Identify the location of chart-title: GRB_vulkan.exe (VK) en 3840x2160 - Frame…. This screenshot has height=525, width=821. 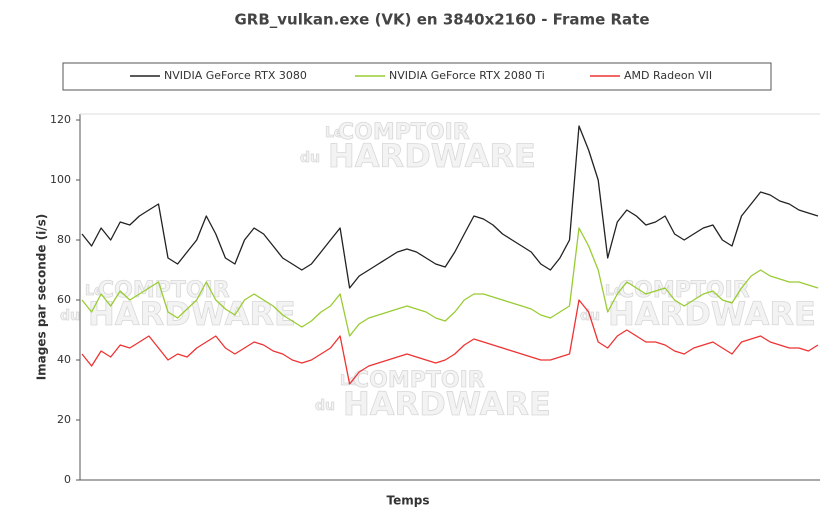
(441, 20).